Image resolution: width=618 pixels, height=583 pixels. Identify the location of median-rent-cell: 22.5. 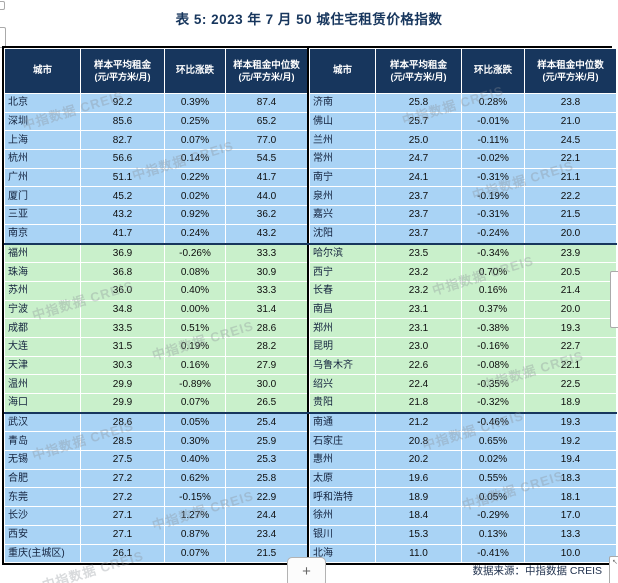
(570, 384).